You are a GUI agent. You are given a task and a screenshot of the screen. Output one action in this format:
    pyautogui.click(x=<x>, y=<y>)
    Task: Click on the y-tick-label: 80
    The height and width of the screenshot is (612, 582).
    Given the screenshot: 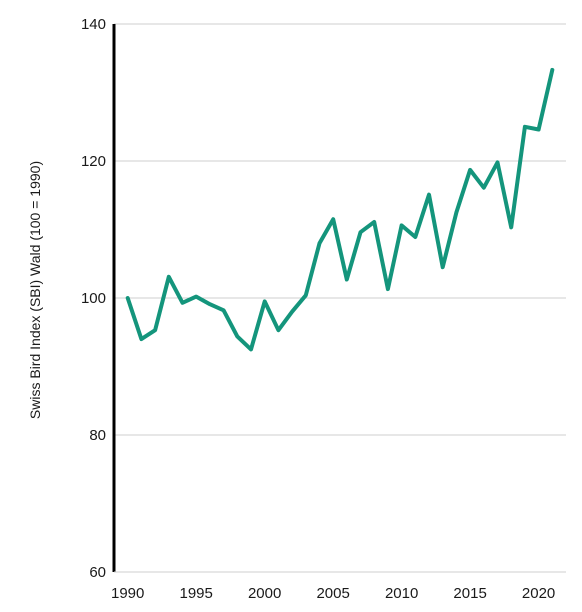 What is the action you would take?
    pyautogui.click(x=97, y=435)
    